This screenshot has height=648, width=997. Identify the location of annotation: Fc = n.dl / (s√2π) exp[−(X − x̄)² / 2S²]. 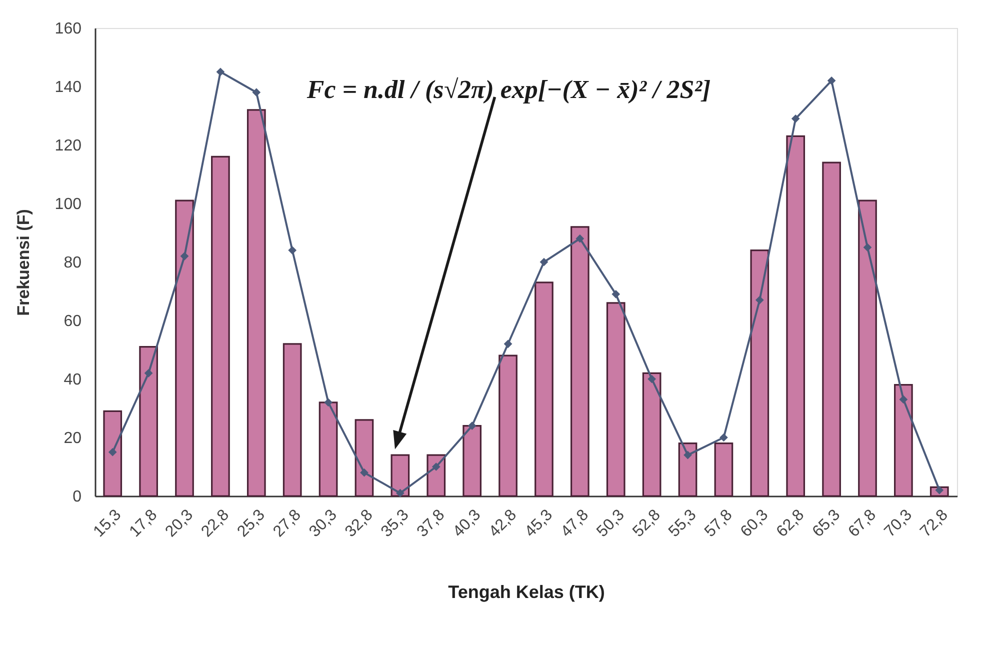
(508, 89).